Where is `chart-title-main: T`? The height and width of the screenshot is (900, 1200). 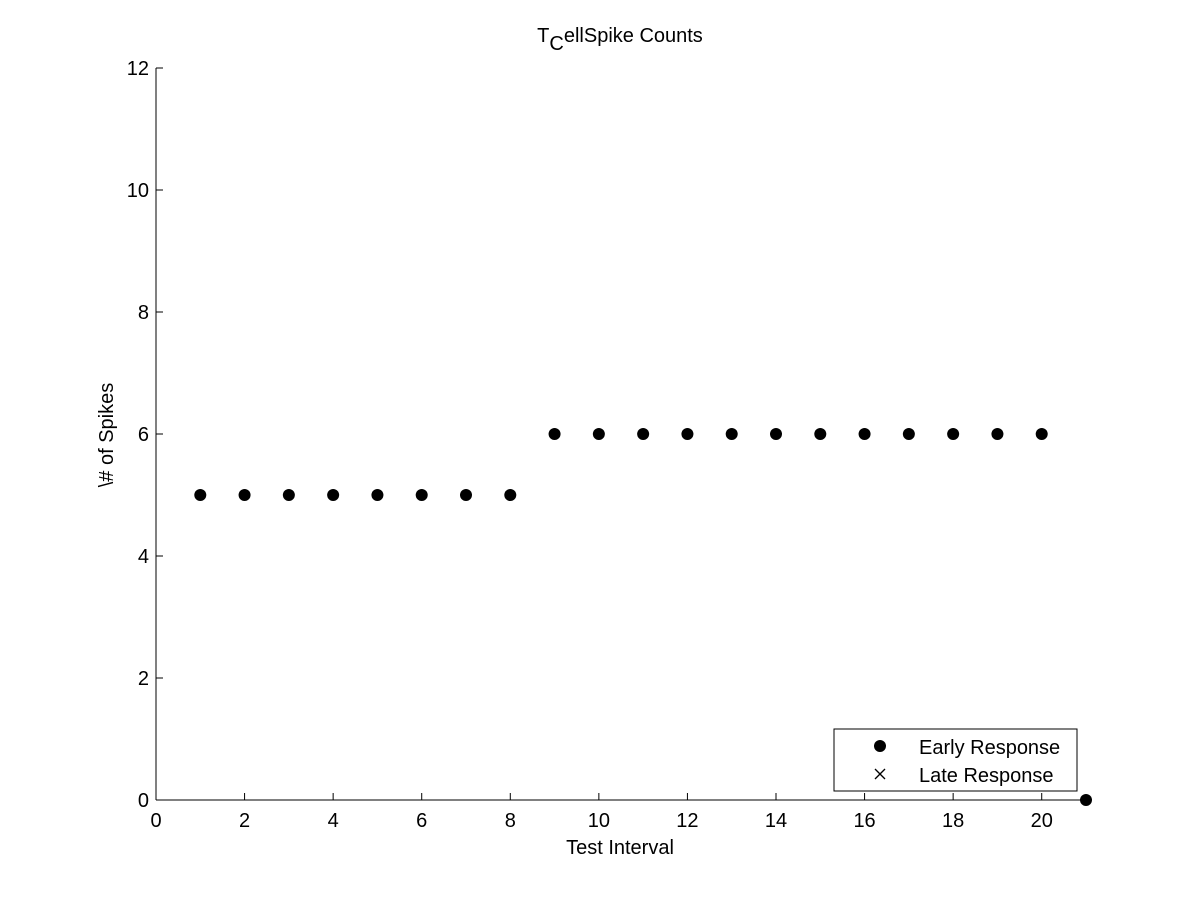 chart-title-main: T is located at coordinates (543, 36).